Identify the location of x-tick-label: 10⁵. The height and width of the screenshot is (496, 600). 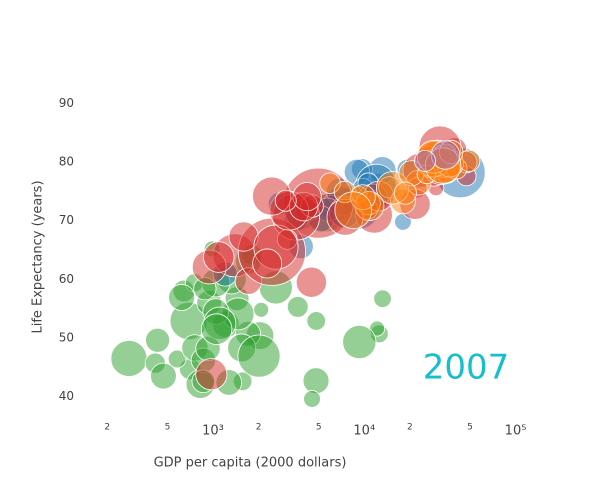
(516, 431).